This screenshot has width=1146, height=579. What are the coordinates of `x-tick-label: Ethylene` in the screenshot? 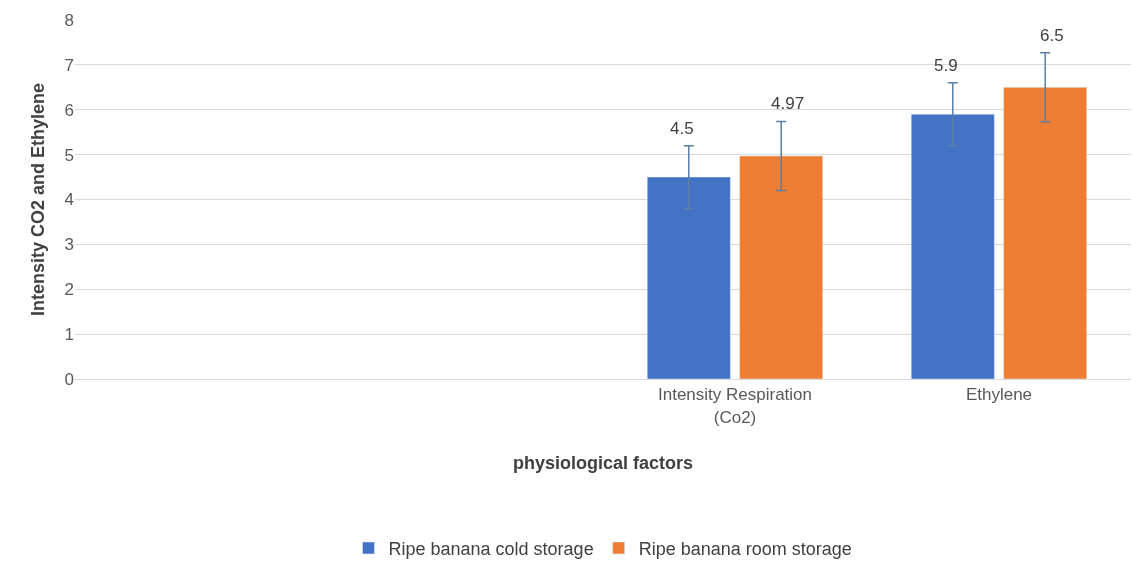 It's located at (999, 395).